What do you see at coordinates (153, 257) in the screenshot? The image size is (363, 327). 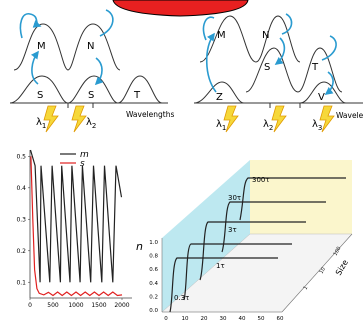 I see `panel-d-y-tick-label: 0.8` at bounding box center [153, 257].